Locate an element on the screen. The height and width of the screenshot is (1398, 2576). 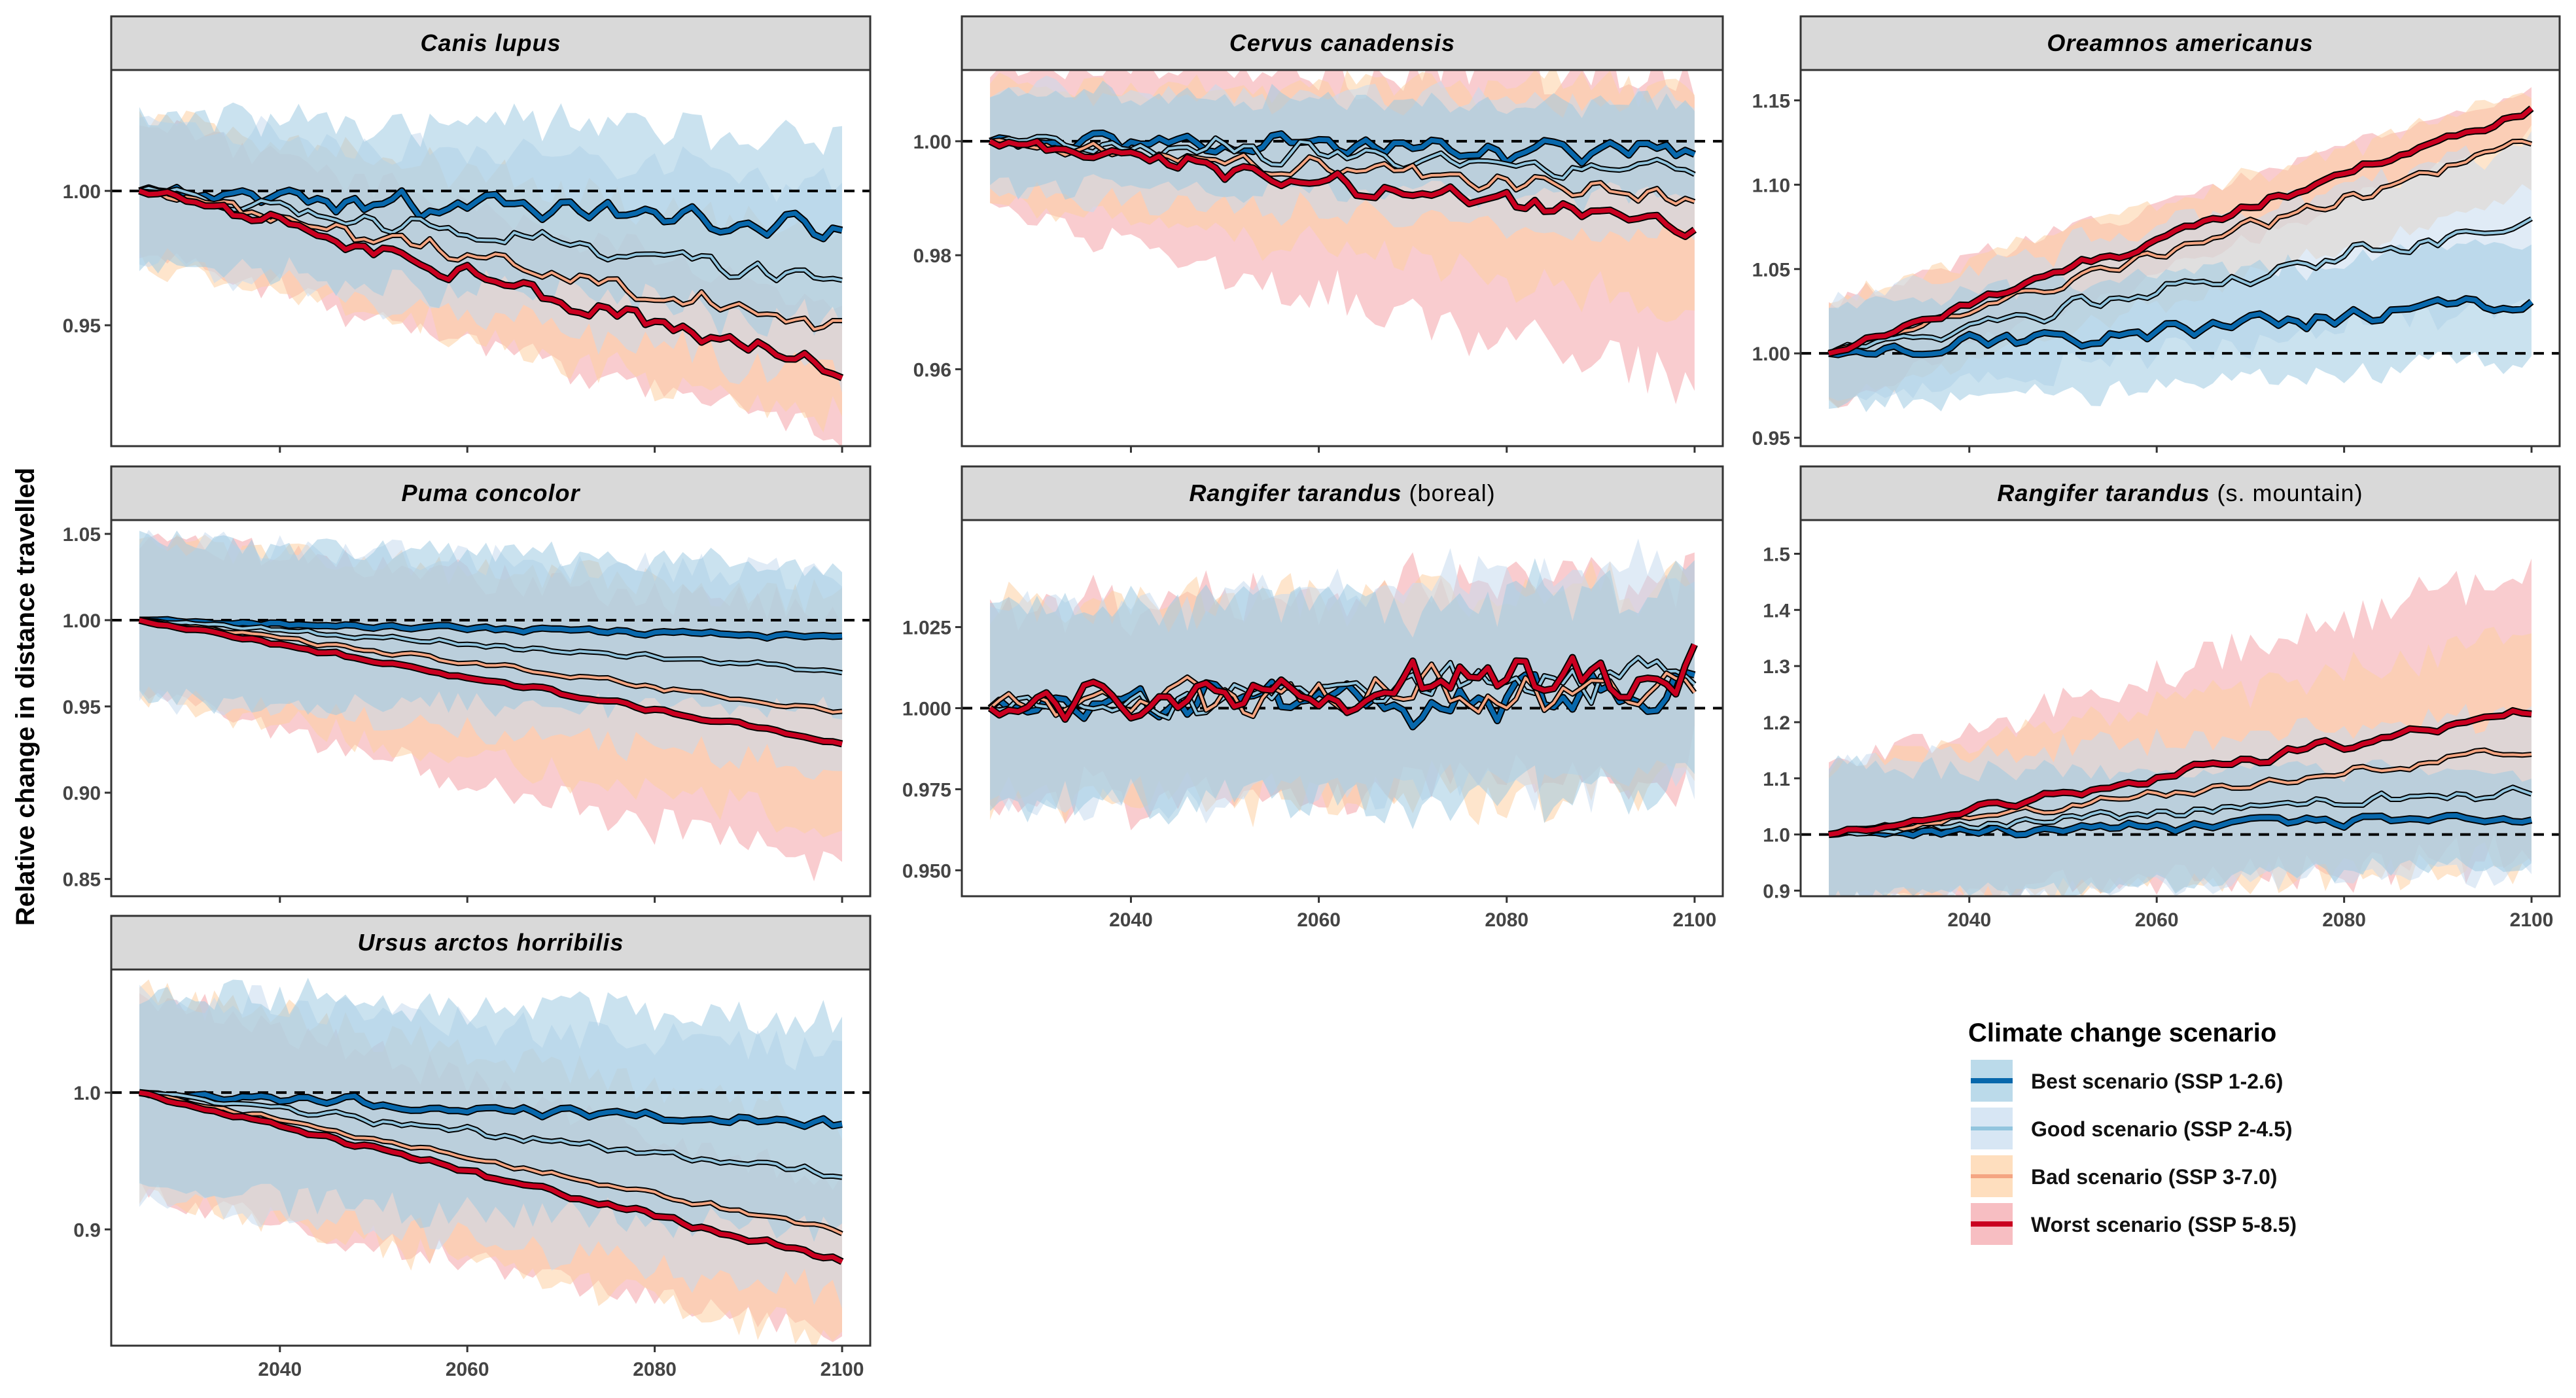
facet-panel: Canis lupus 0.95 1.00 is located at coordinates (468, 234).